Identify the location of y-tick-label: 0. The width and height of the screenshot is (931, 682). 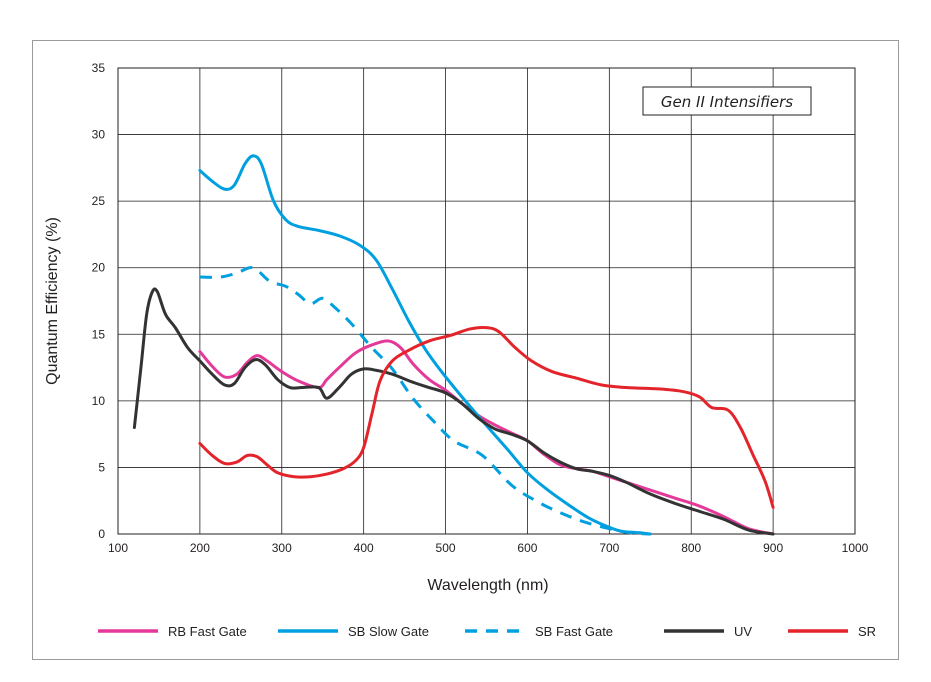
(101, 534).